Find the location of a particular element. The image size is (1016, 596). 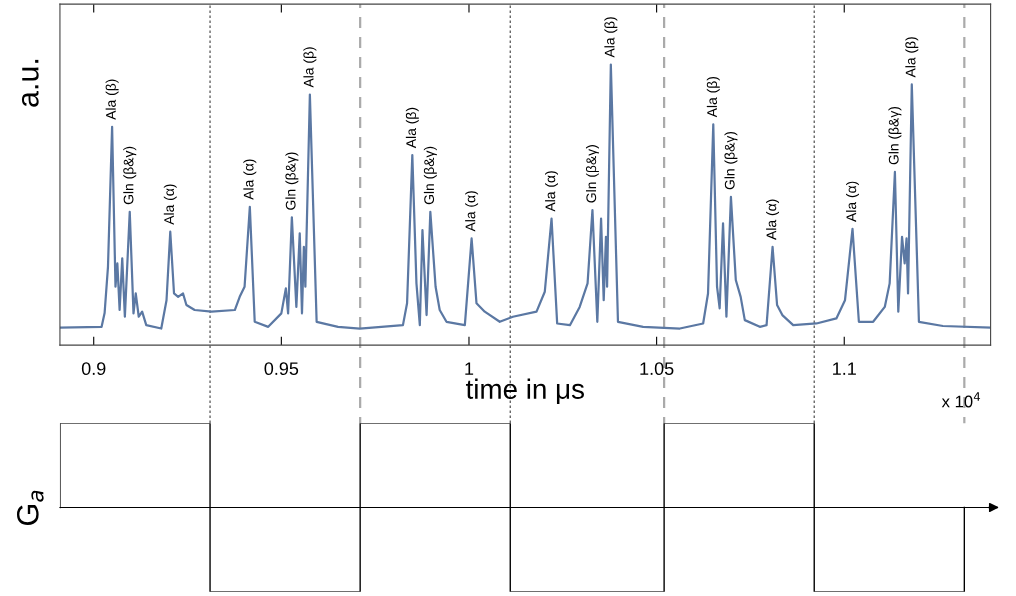

x-tick-label: 1 is located at coordinates (469, 368).